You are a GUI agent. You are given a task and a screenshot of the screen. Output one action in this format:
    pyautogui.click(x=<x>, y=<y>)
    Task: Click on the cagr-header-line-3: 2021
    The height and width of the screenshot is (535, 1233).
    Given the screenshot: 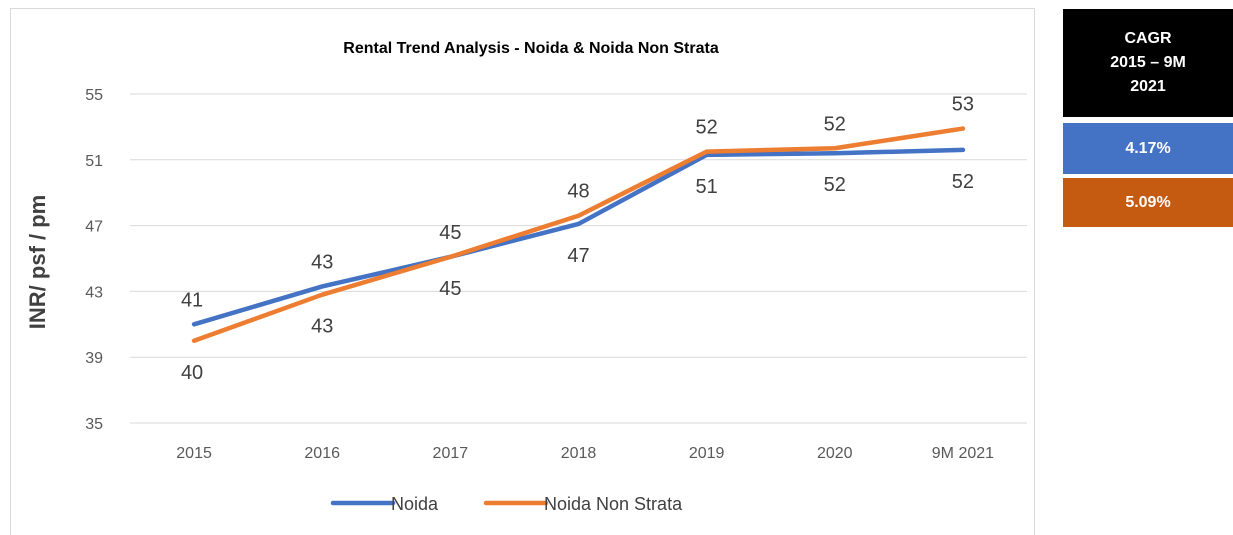 What is the action you would take?
    pyautogui.click(x=1148, y=86)
    